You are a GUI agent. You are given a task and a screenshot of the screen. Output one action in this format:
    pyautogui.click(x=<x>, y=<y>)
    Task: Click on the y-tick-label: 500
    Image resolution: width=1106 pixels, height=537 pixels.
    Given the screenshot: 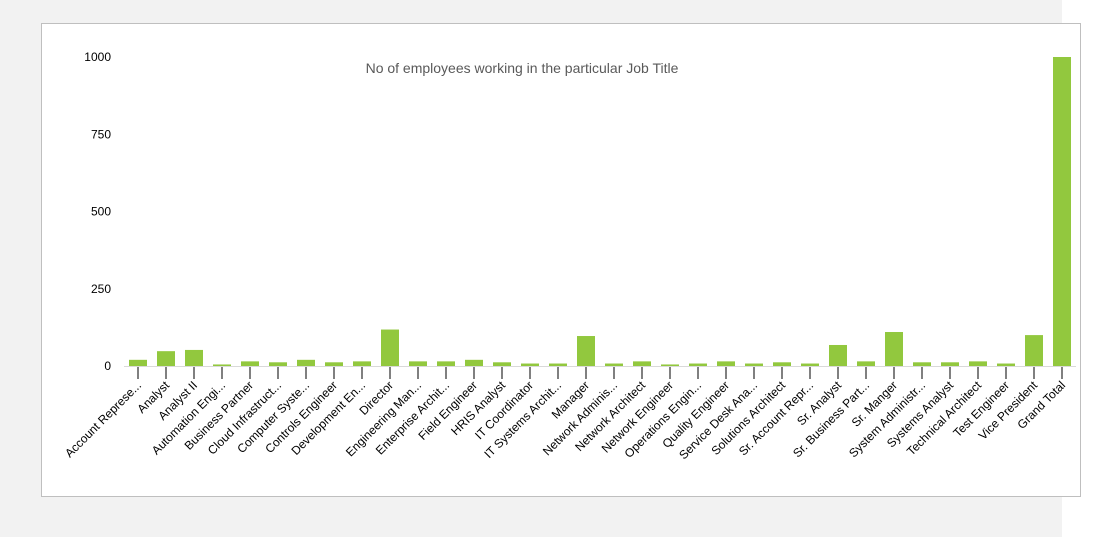 What is the action you would take?
    pyautogui.click(x=101, y=212)
    